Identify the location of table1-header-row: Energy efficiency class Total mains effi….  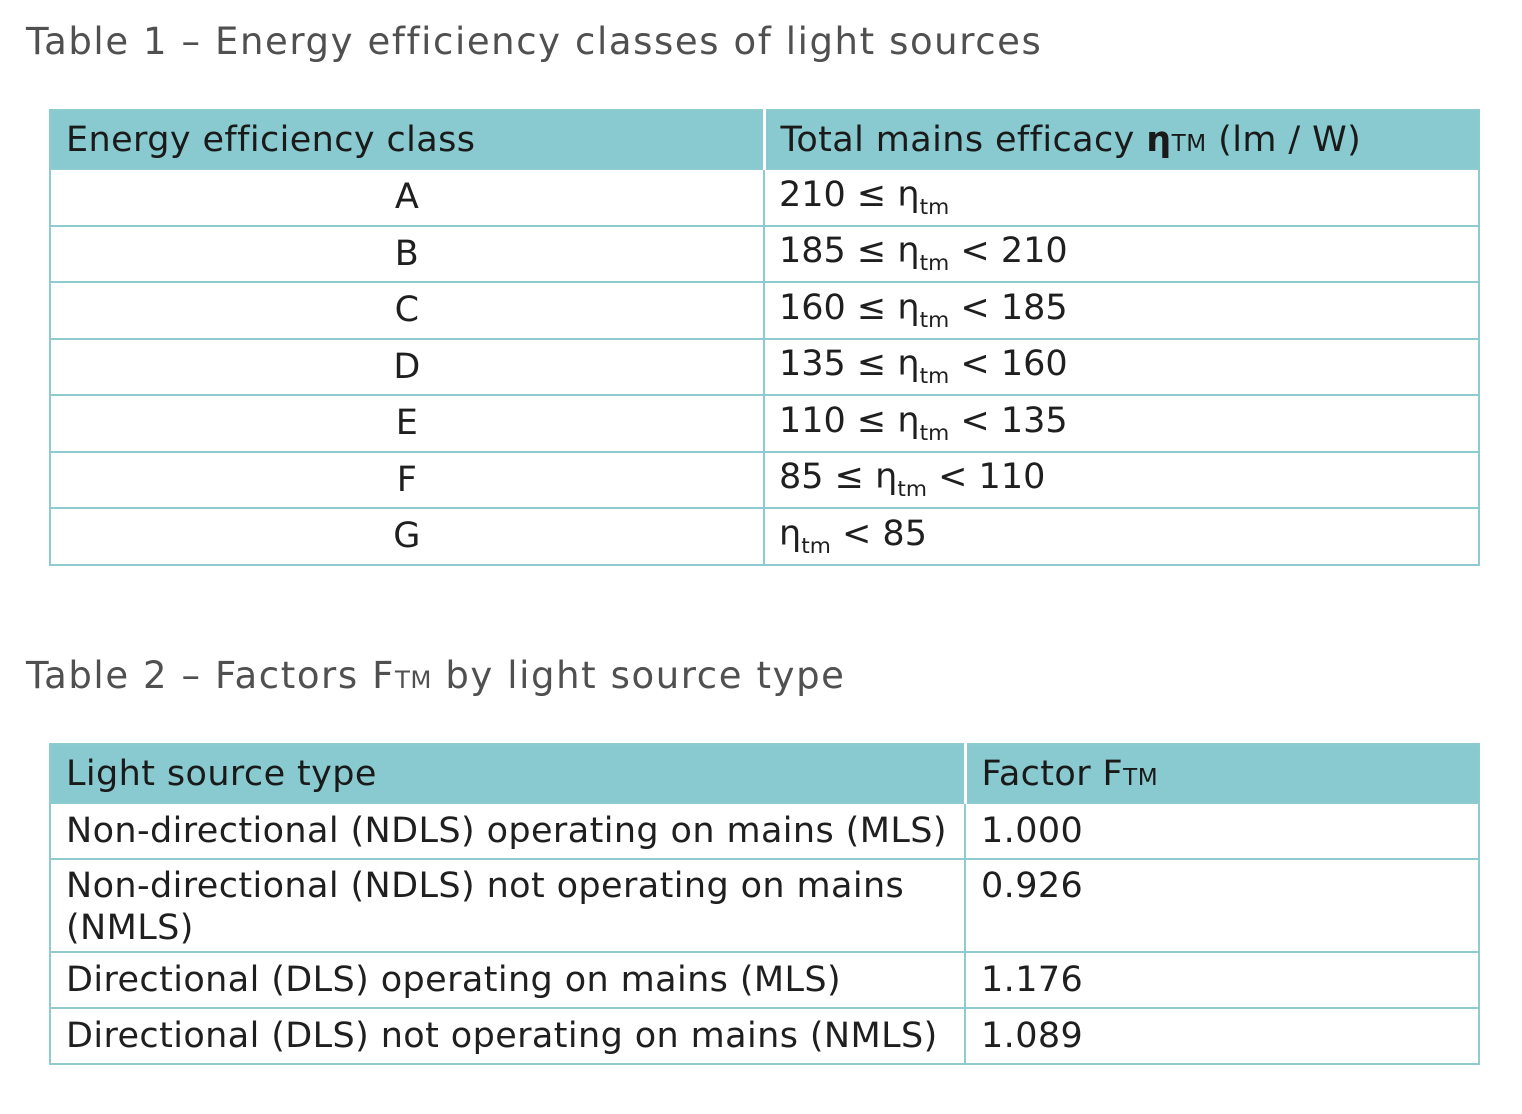
(764, 139).